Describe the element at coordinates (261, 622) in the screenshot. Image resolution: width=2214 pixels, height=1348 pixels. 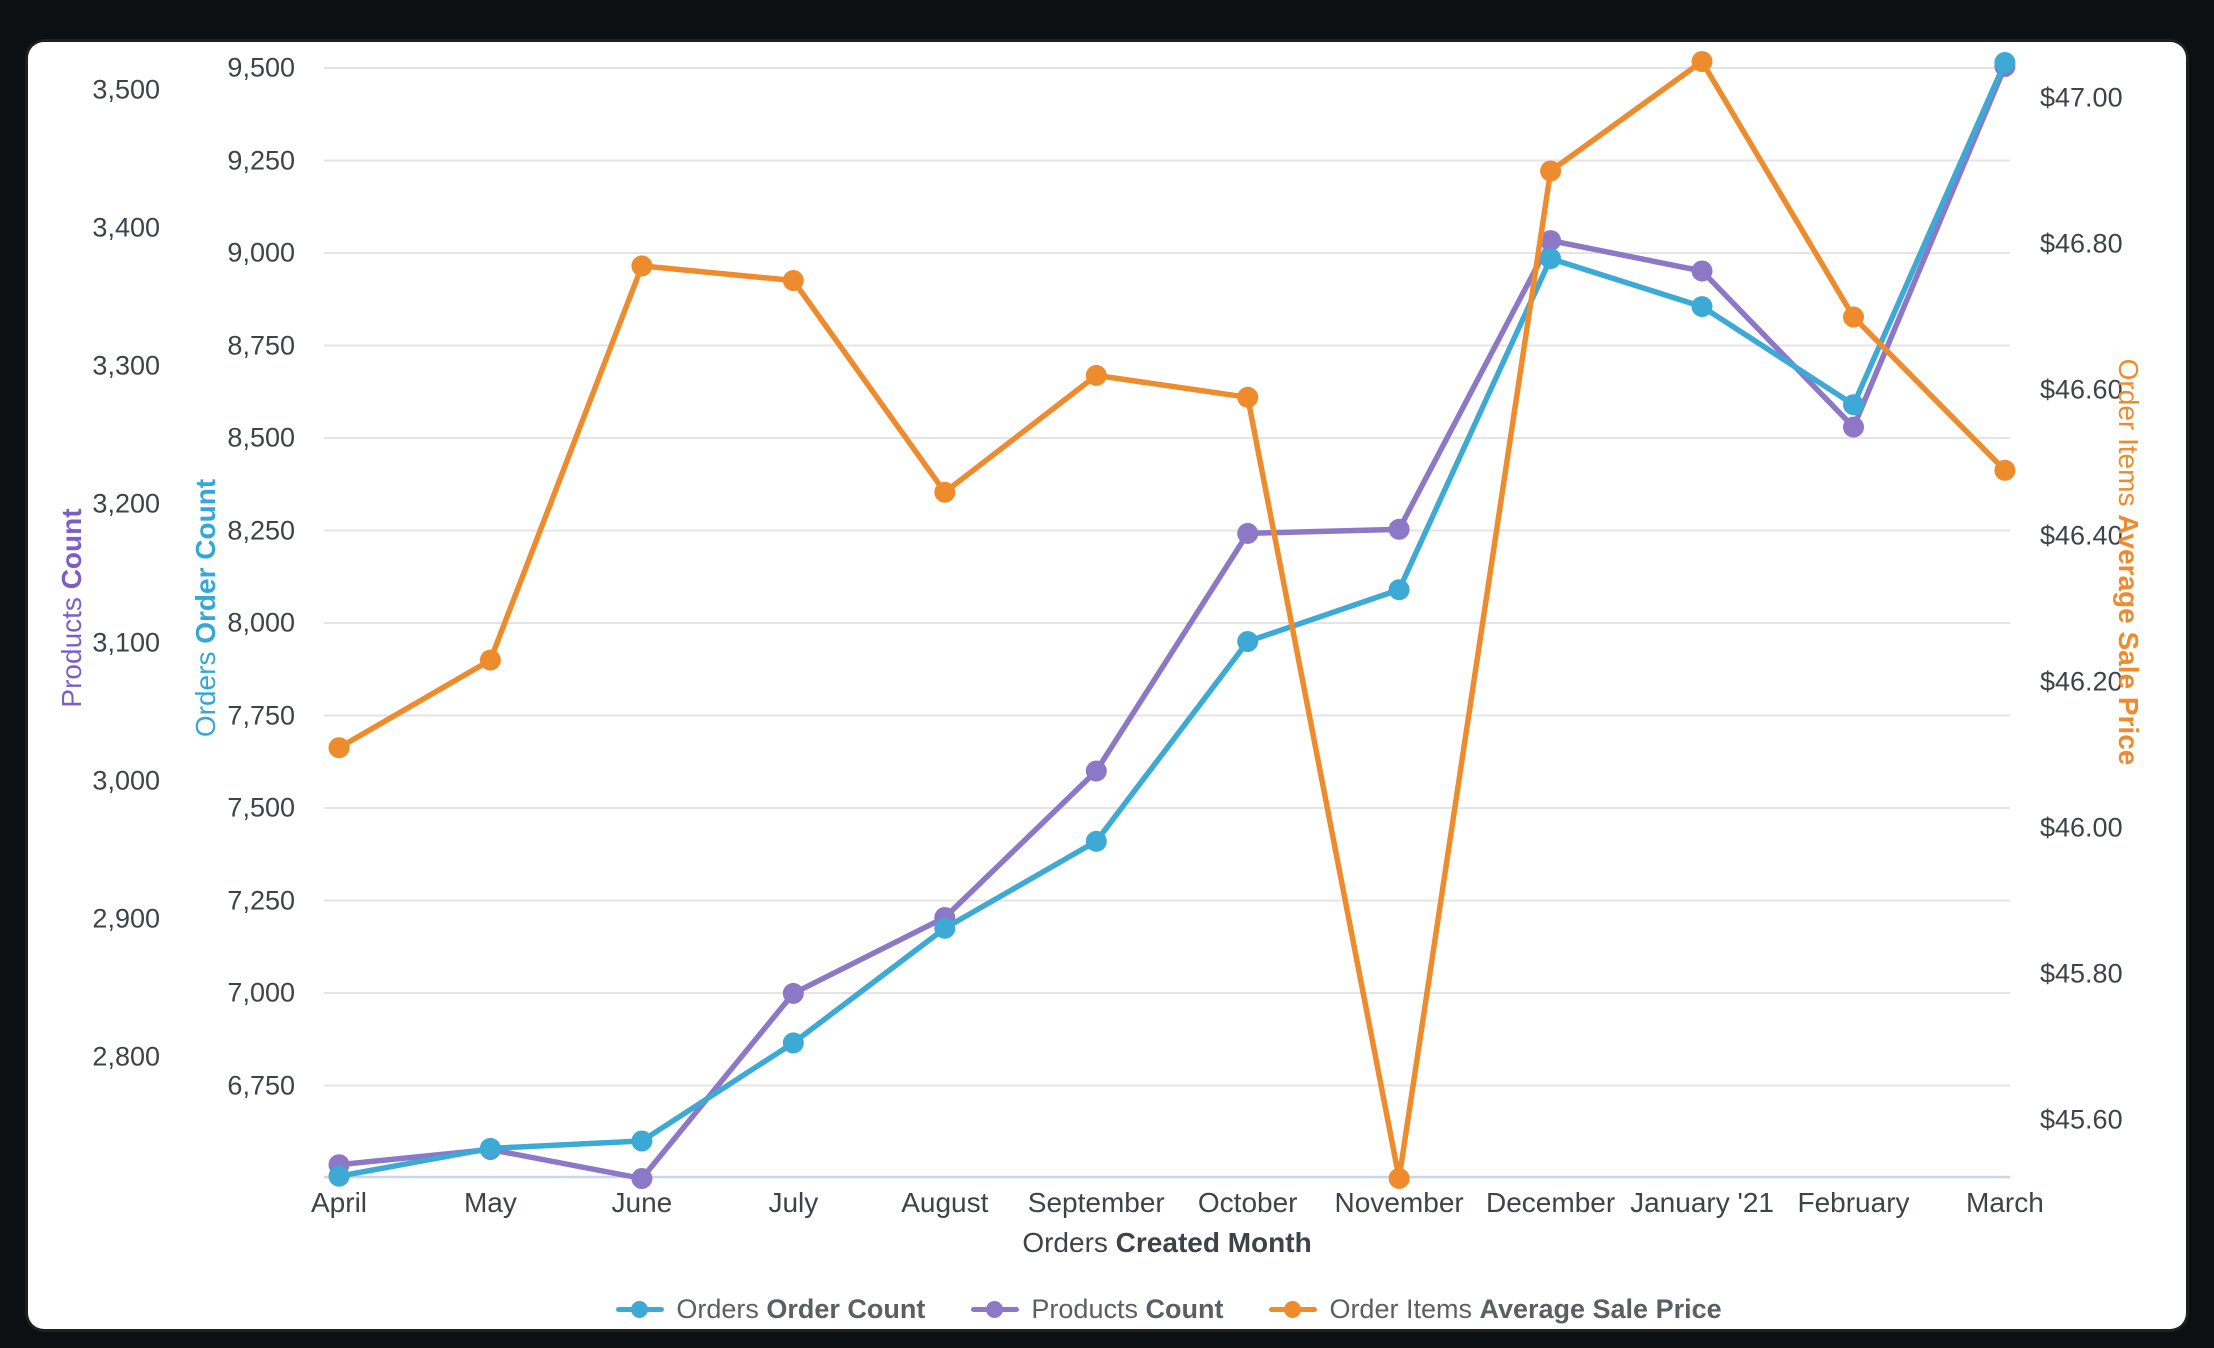
I see `orders-order-count-axis-tick: 8,000` at that location.